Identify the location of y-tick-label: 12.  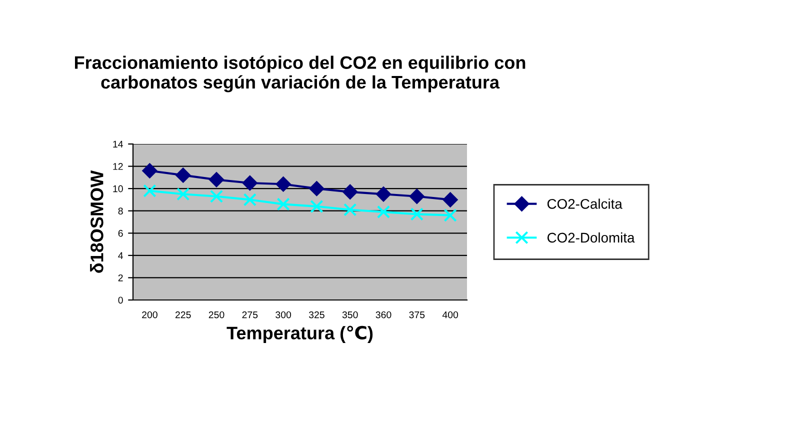
(118, 166).